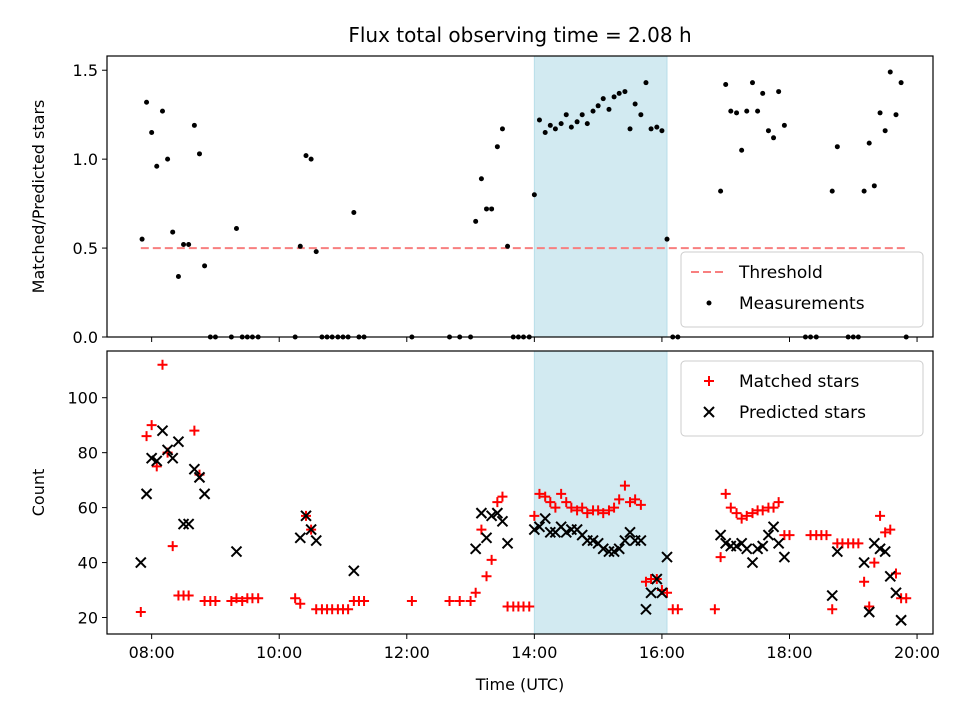  Describe the element at coordinates (85, 248) in the screenshot. I see `y-tick-label: 0.5` at that location.